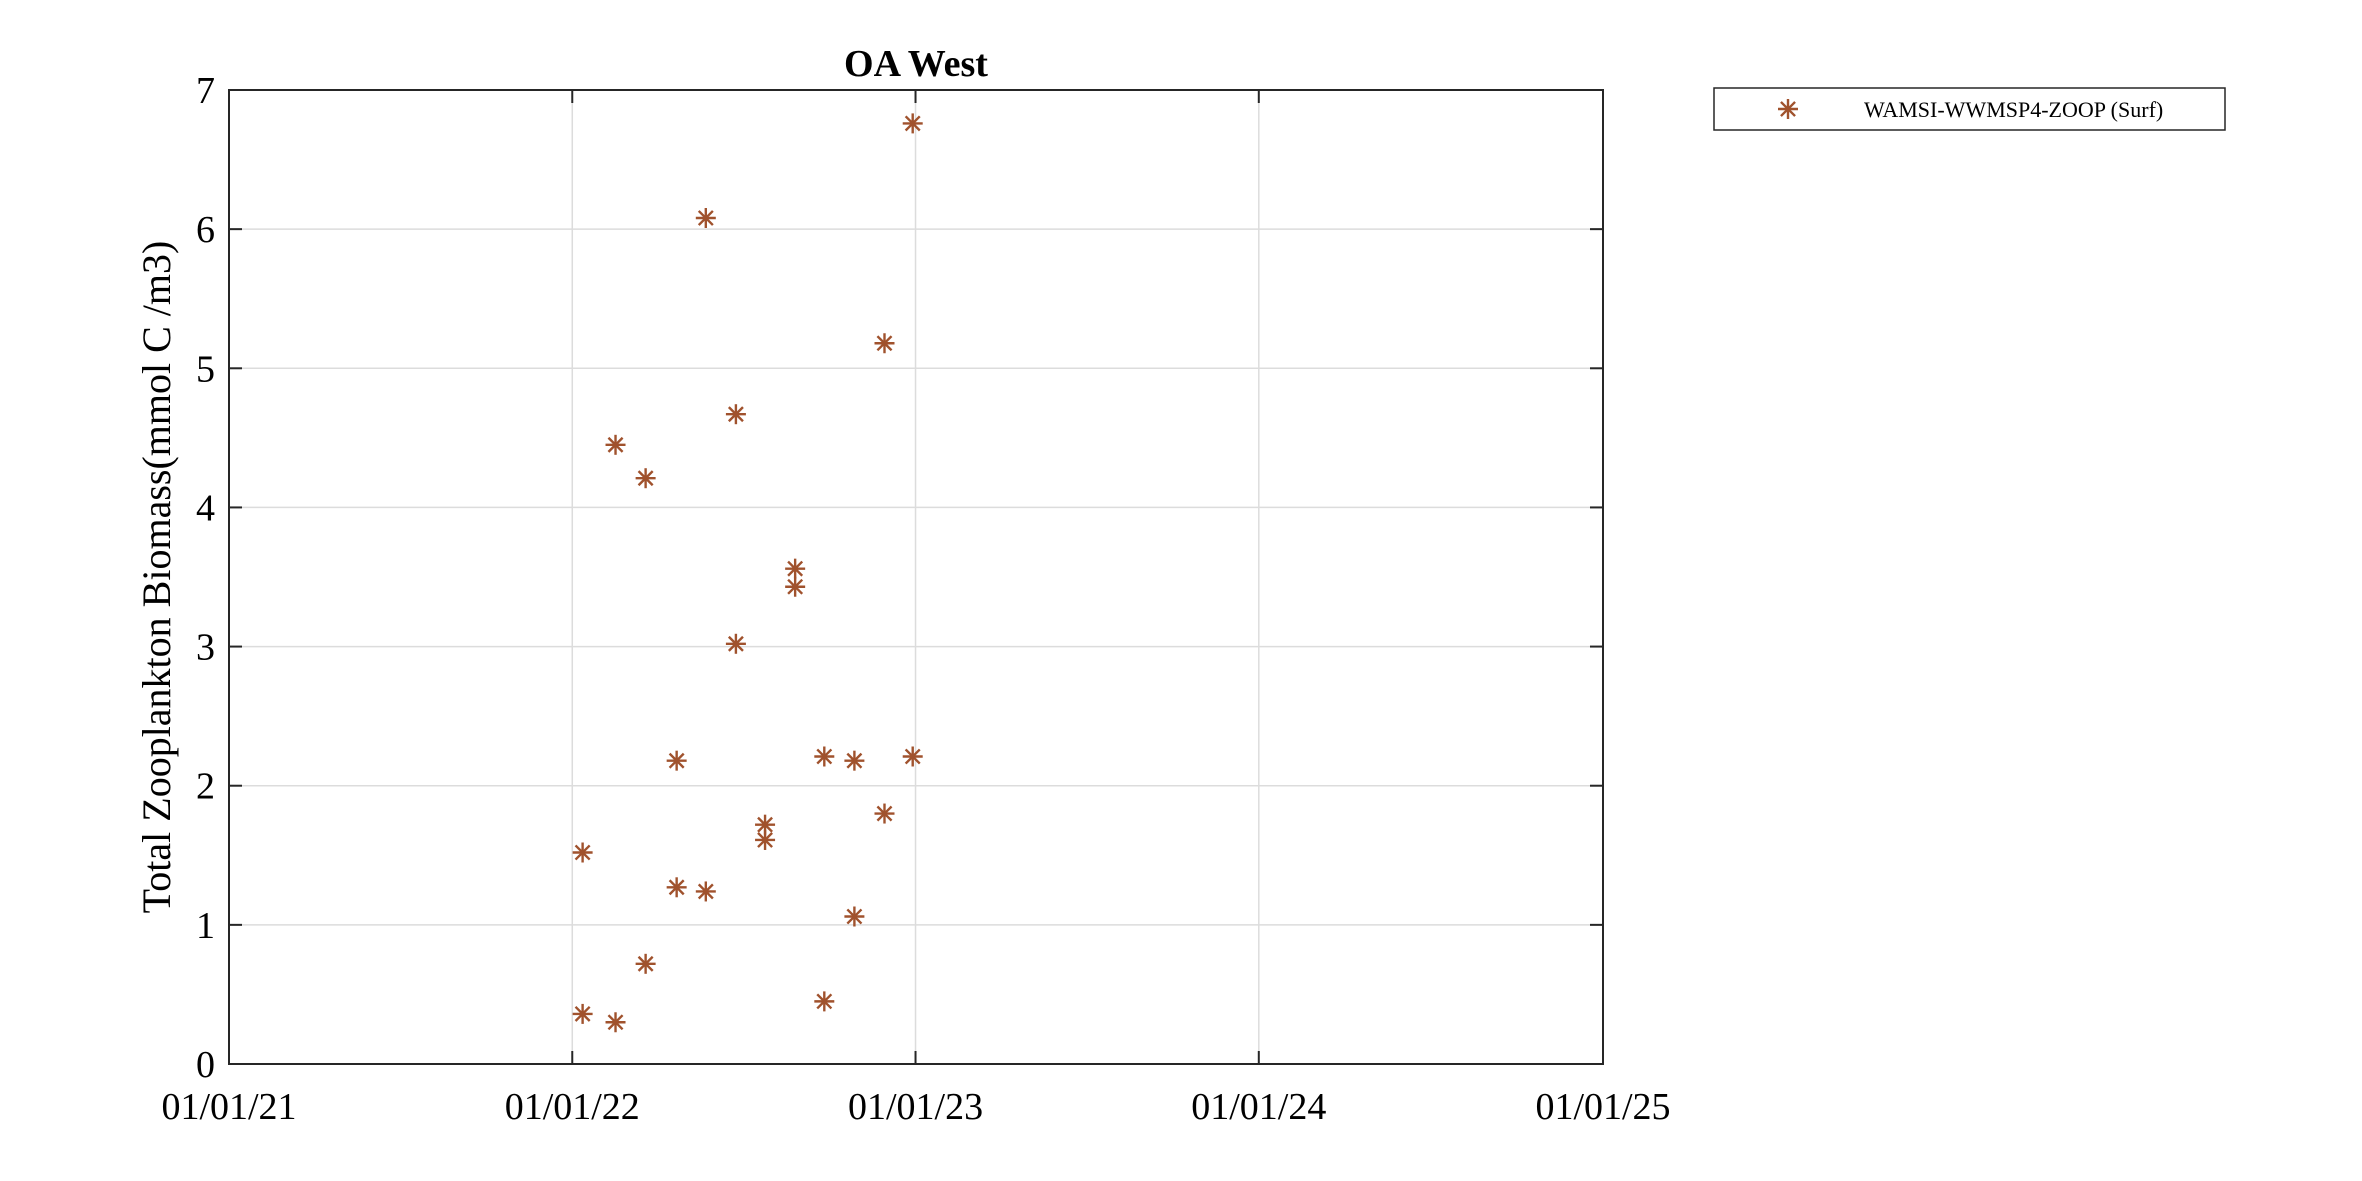 The width and height of the screenshot is (2362, 1181). What do you see at coordinates (156, 577) in the screenshot?
I see `y-axis-label: Total Zooplankton Biomass(mmol C /m3)` at bounding box center [156, 577].